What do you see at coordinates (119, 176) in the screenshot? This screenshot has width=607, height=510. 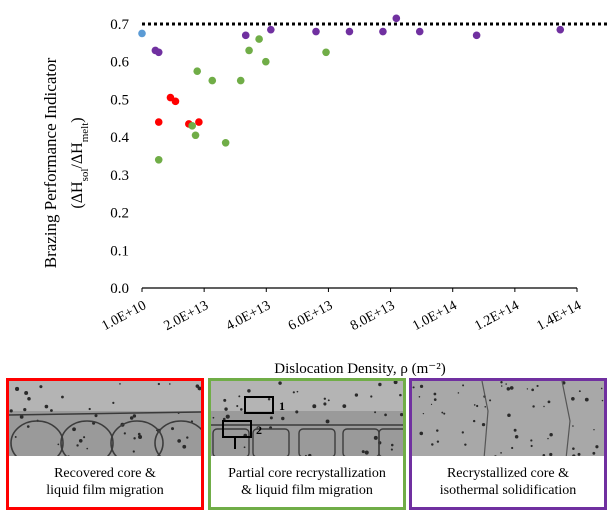 I see `y-tick-label: 0.3` at bounding box center [119, 176].